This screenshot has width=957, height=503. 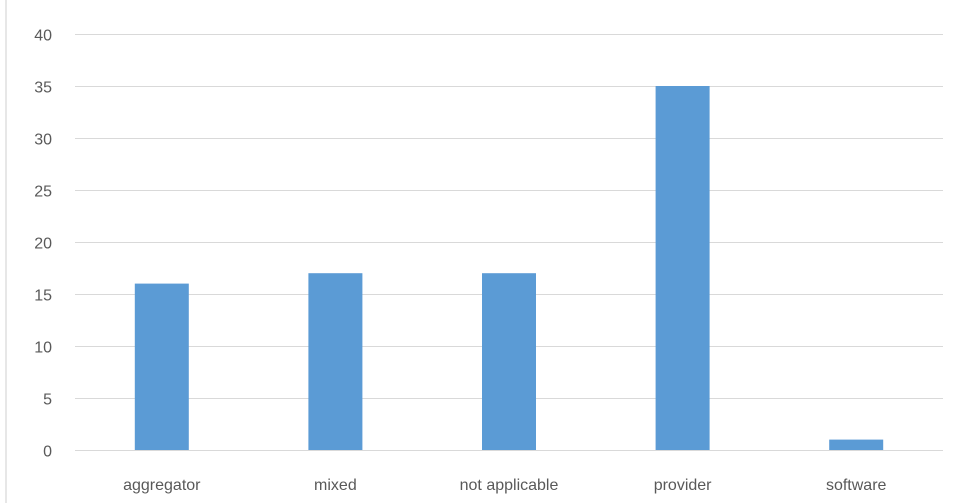 What do you see at coordinates (509, 485) in the screenshot?
I see `x-category-label: not applicable` at bounding box center [509, 485].